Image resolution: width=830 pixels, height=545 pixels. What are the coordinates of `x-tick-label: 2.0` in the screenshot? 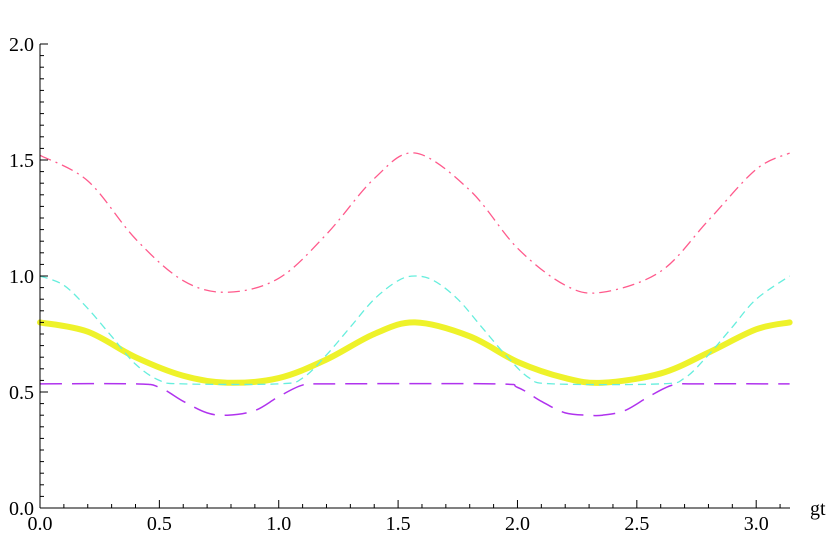 It's located at (517, 524).